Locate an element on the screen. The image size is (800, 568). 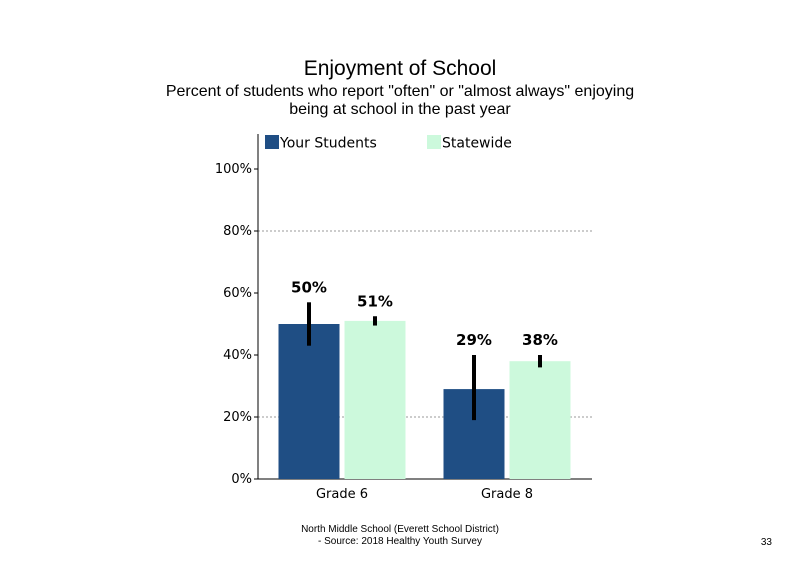
y-tick-label: 20% is located at coordinates (237, 417).